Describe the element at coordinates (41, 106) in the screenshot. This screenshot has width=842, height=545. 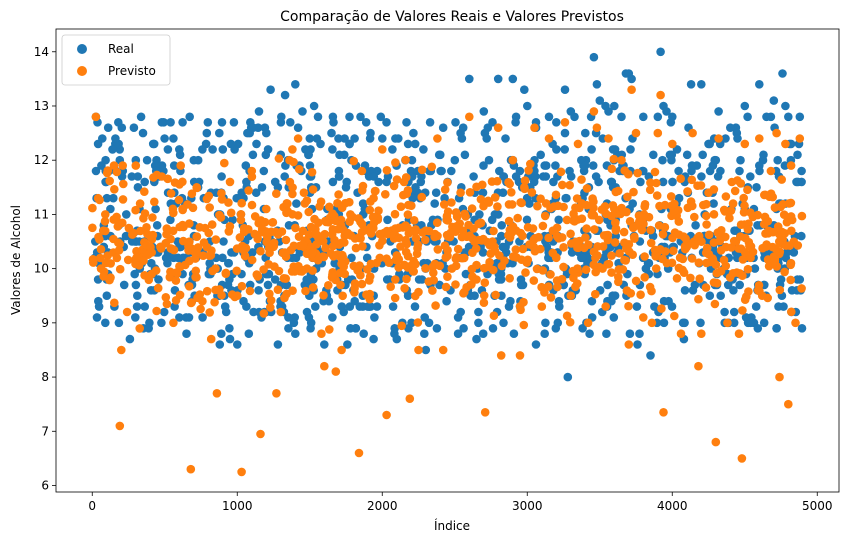
I see `y-tick-label: 13` at that location.